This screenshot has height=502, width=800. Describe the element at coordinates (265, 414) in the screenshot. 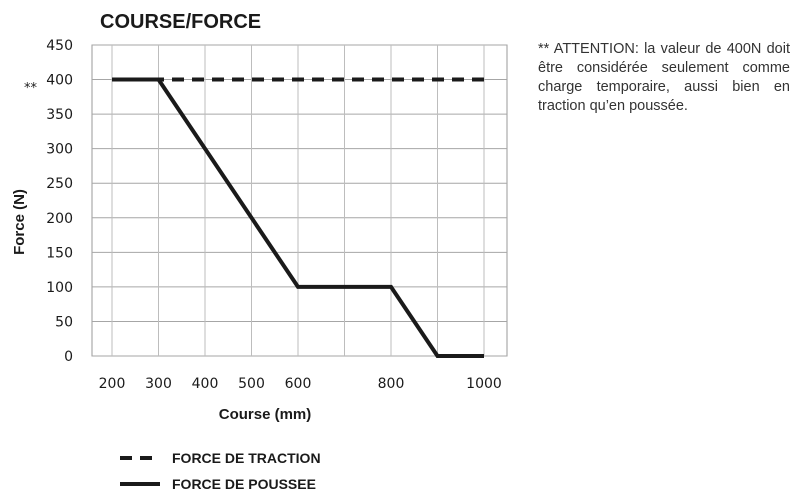

I see `x-axis-label: Course (mm)` at that location.